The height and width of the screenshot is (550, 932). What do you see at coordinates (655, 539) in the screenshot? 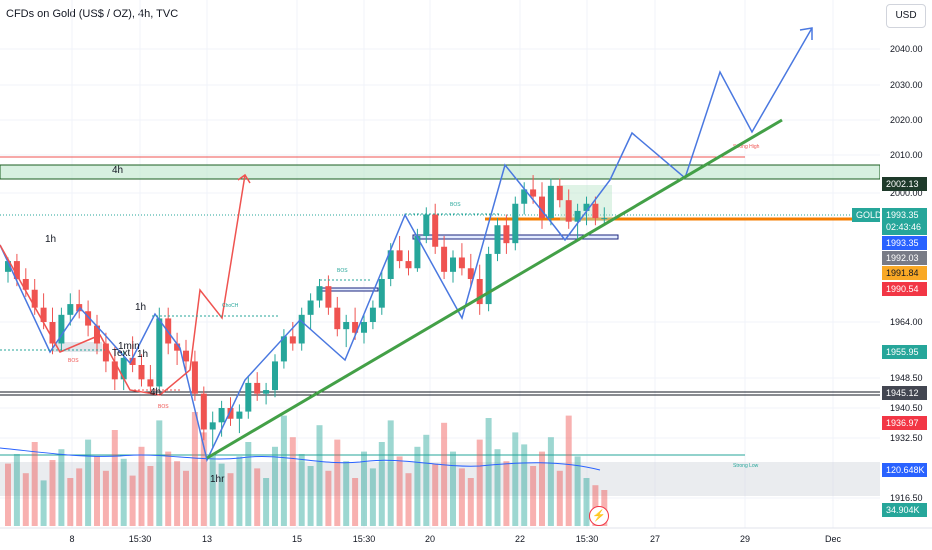
I see `time-tick: 27` at bounding box center [655, 539].